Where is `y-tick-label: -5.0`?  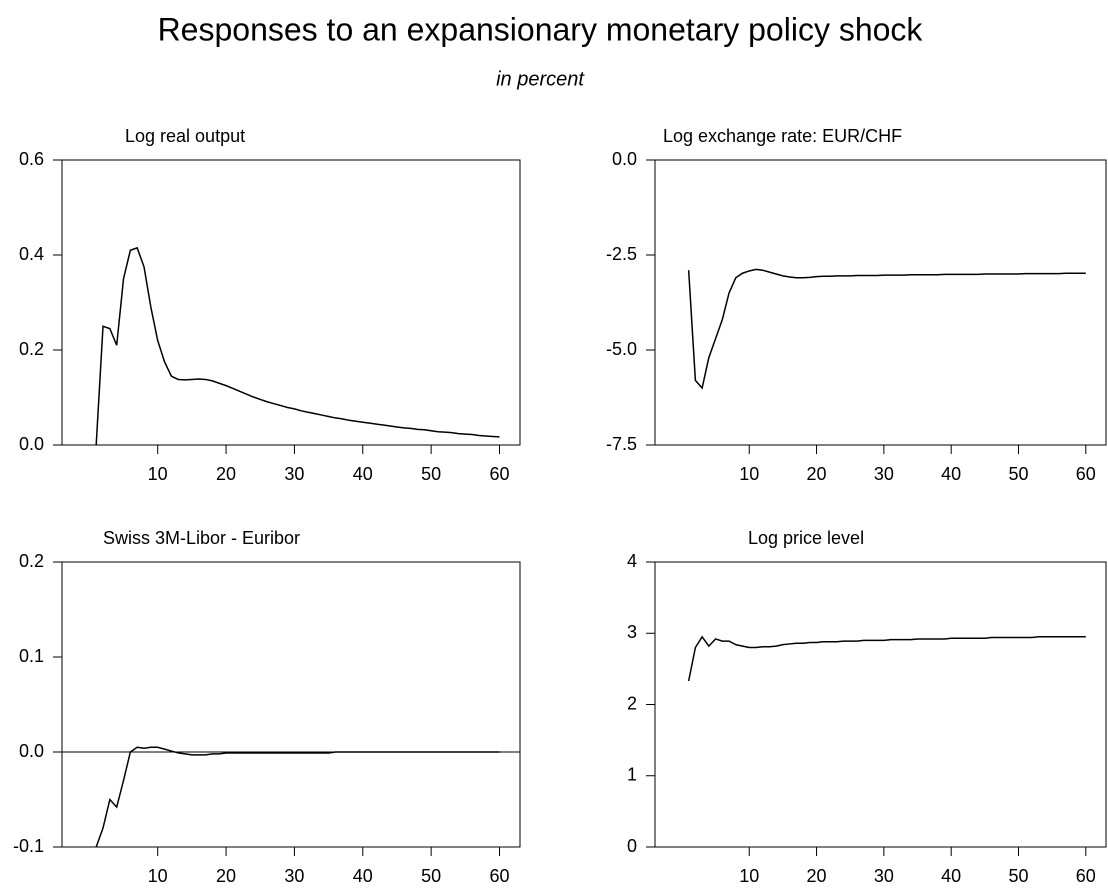 y-tick-label: -5.0 is located at coordinates (621, 349).